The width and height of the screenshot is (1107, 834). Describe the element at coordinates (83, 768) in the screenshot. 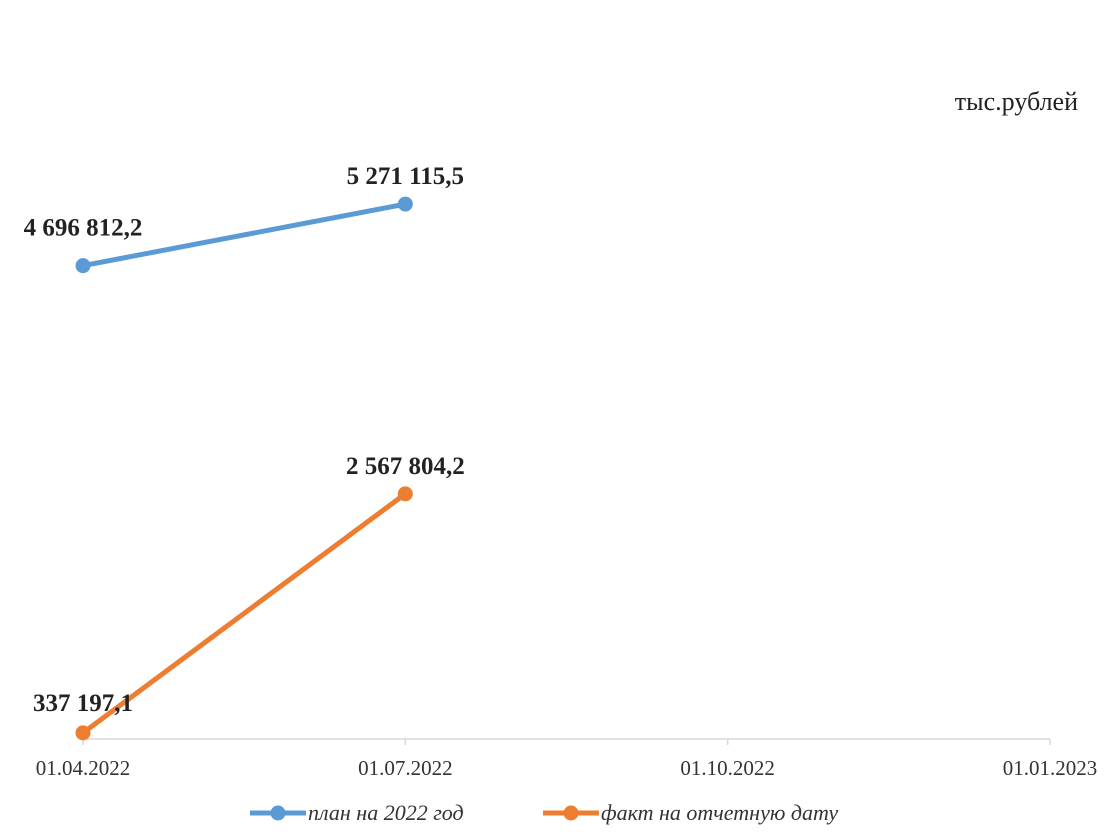

I see `x-tick-label: 01.04.2022` at that location.